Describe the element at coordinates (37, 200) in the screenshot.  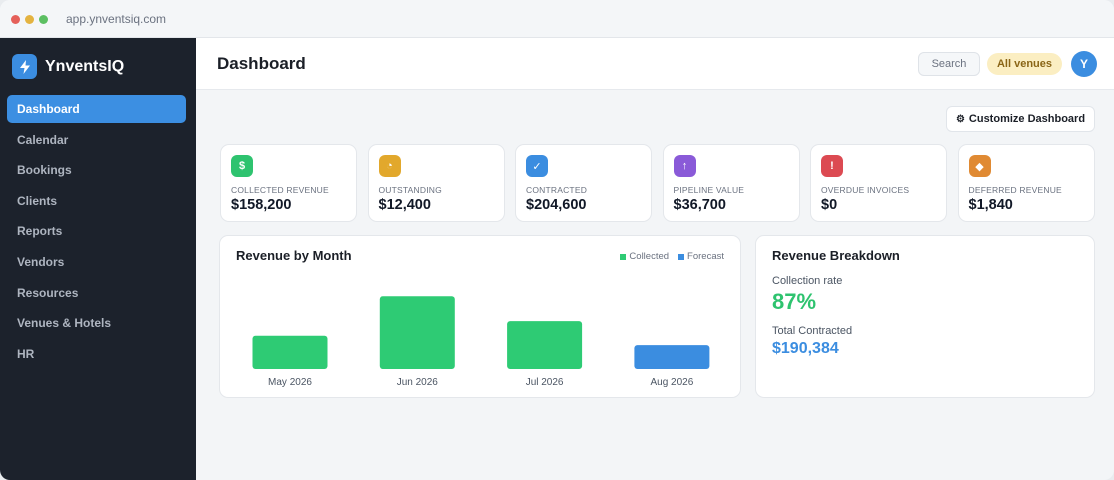
I see `sidebar-item-clients: Clients` at that location.